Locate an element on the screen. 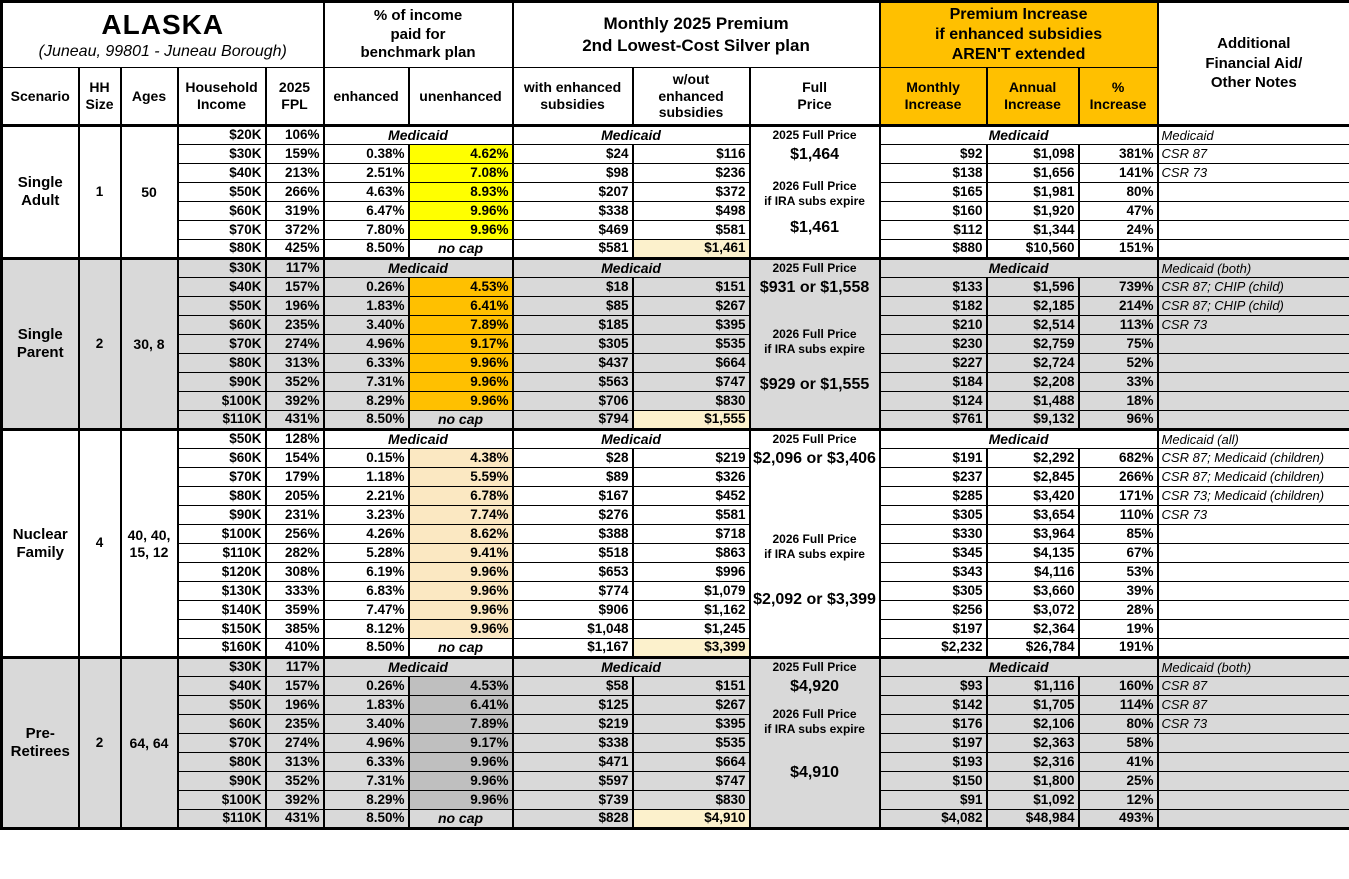 The width and height of the screenshot is (1349, 879). annual-increase-cell: $48,984 is located at coordinates (1032, 819).